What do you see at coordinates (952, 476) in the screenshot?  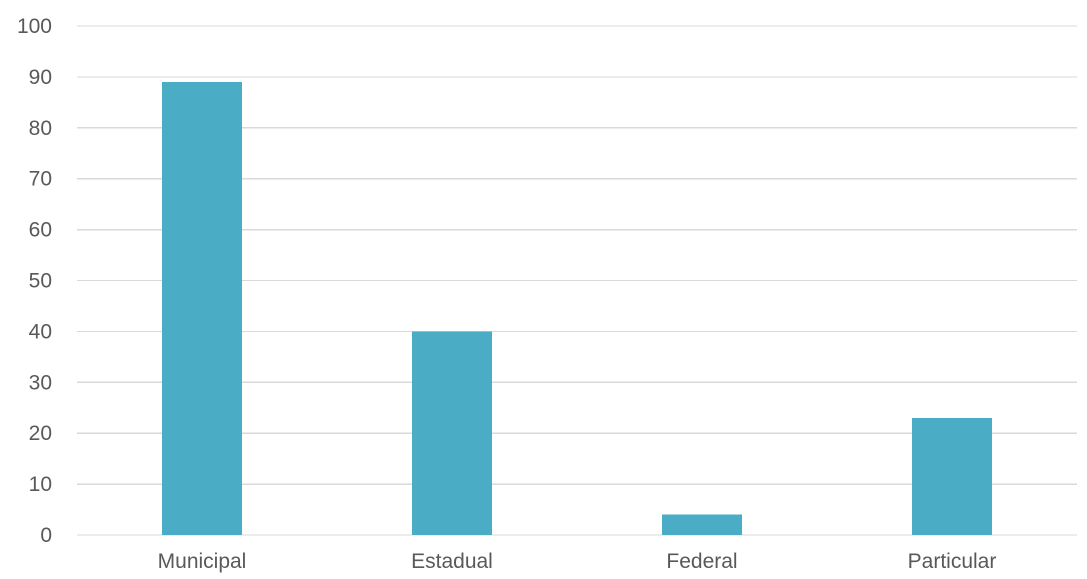 I see `bar-particular` at bounding box center [952, 476].